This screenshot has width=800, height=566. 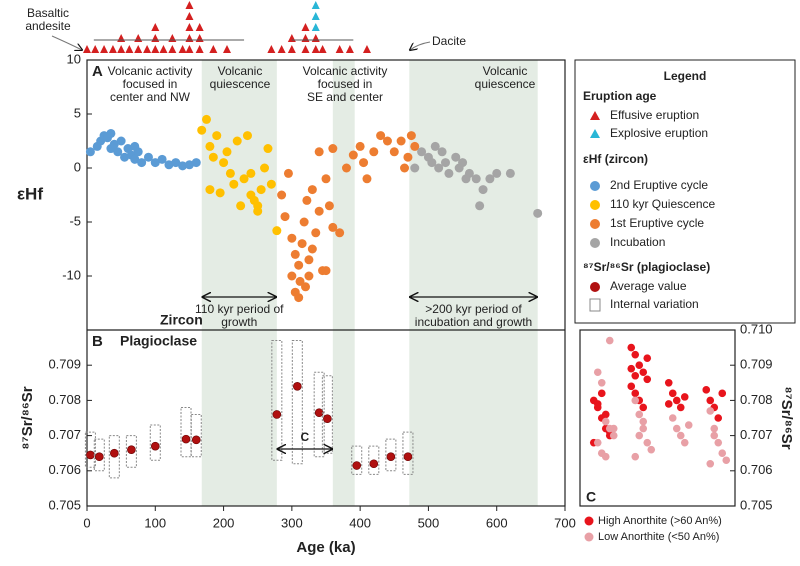 What do you see at coordinates (74, 58) in the screenshot?
I see `y-tick-label: 10` at bounding box center [74, 58].